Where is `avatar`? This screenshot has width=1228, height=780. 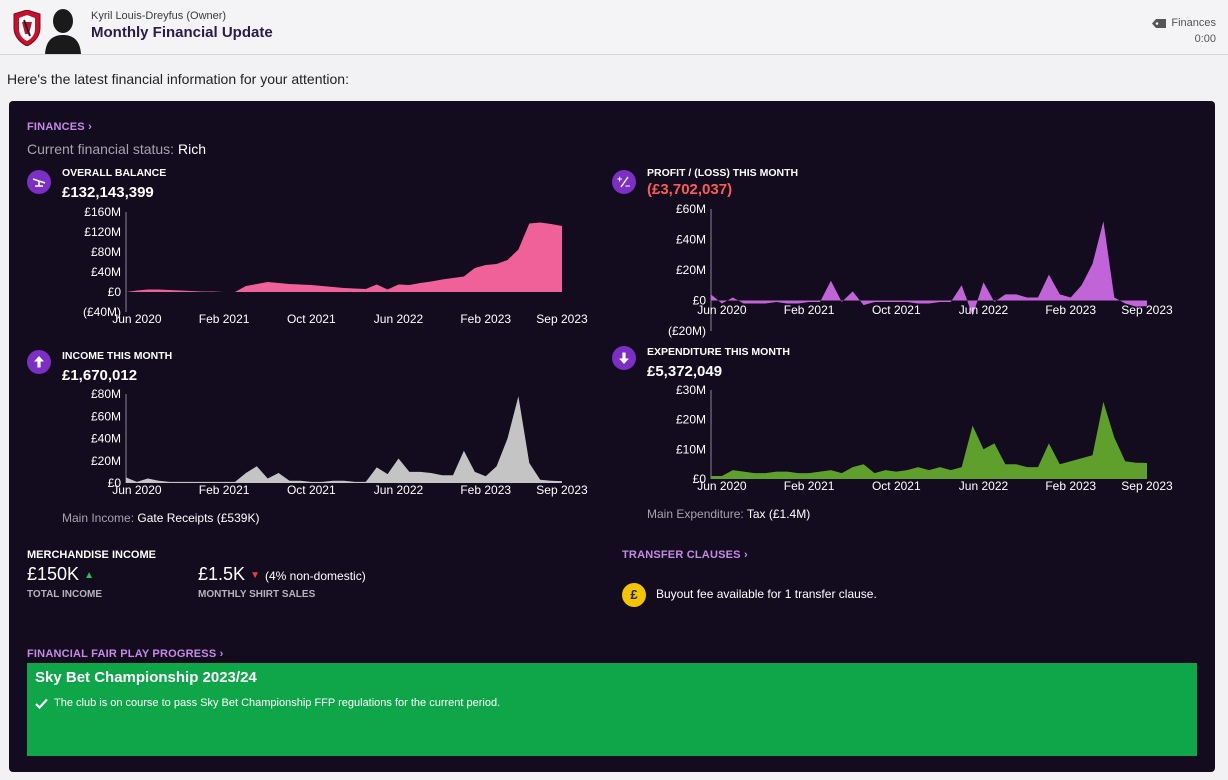 avatar is located at coordinates (63, 29).